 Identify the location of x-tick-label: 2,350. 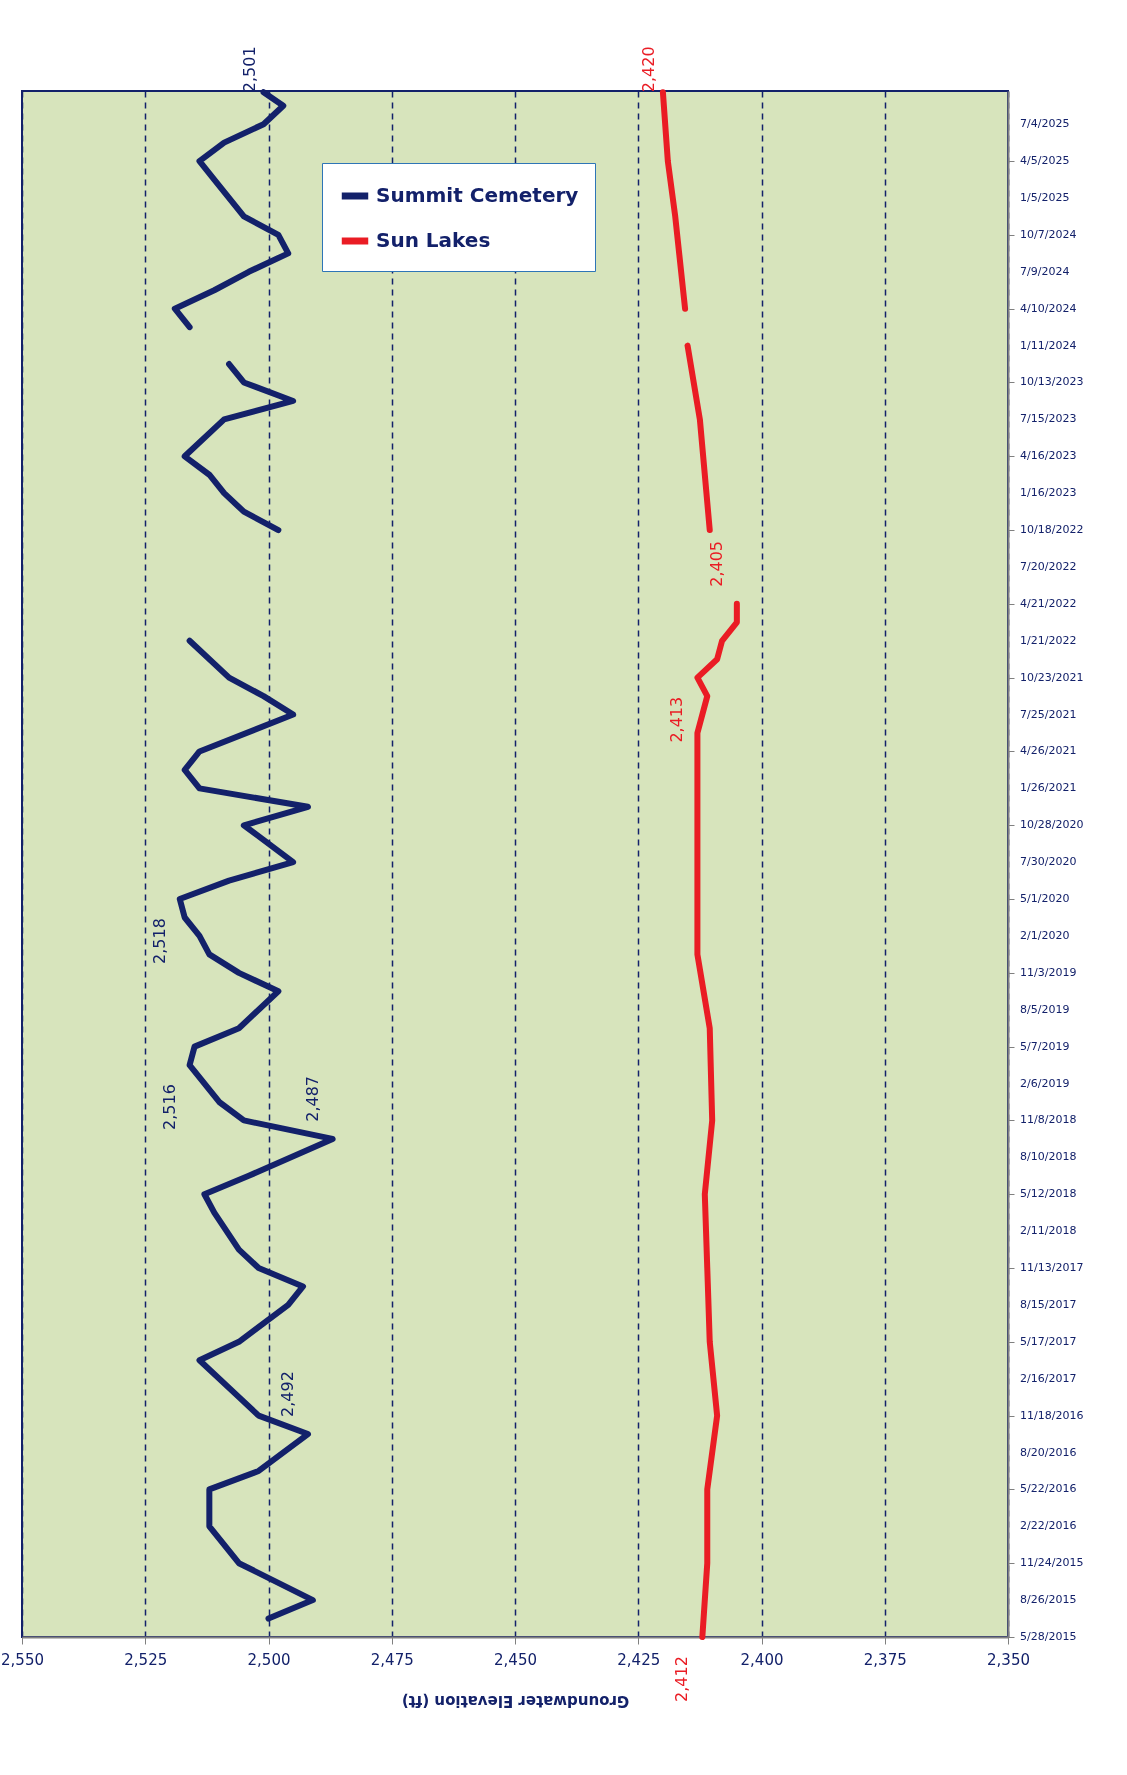
(1008, 1659).